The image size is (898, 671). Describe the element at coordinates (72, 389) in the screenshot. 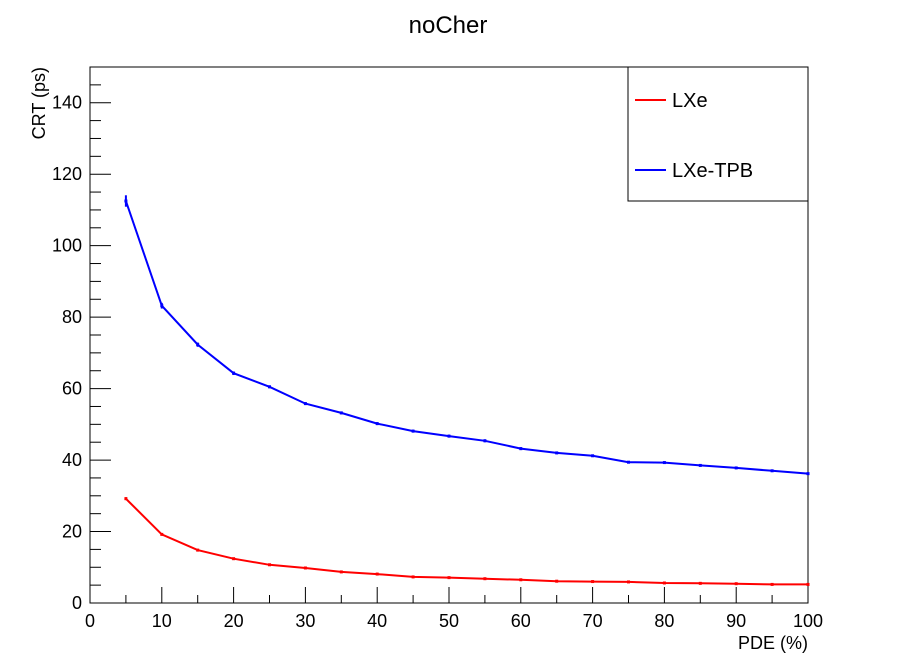

I see `y-tick-label: 60` at that location.